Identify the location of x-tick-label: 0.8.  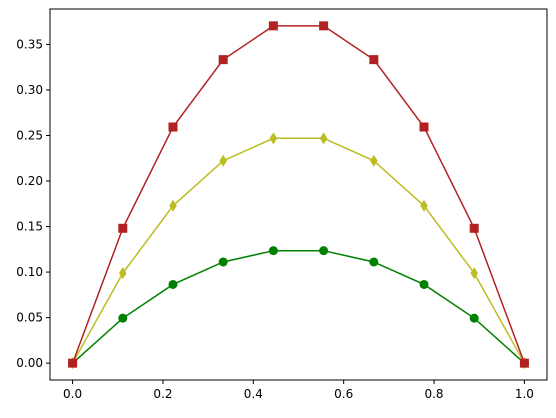
(433, 394).